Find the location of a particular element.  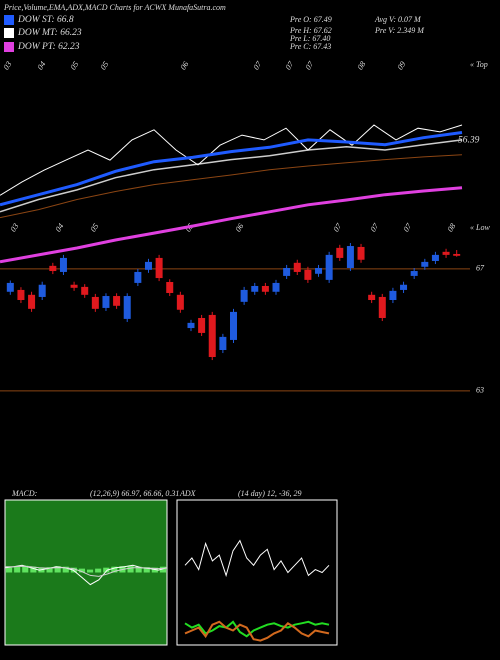

y-tick-label: 63 is located at coordinates (480, 390).